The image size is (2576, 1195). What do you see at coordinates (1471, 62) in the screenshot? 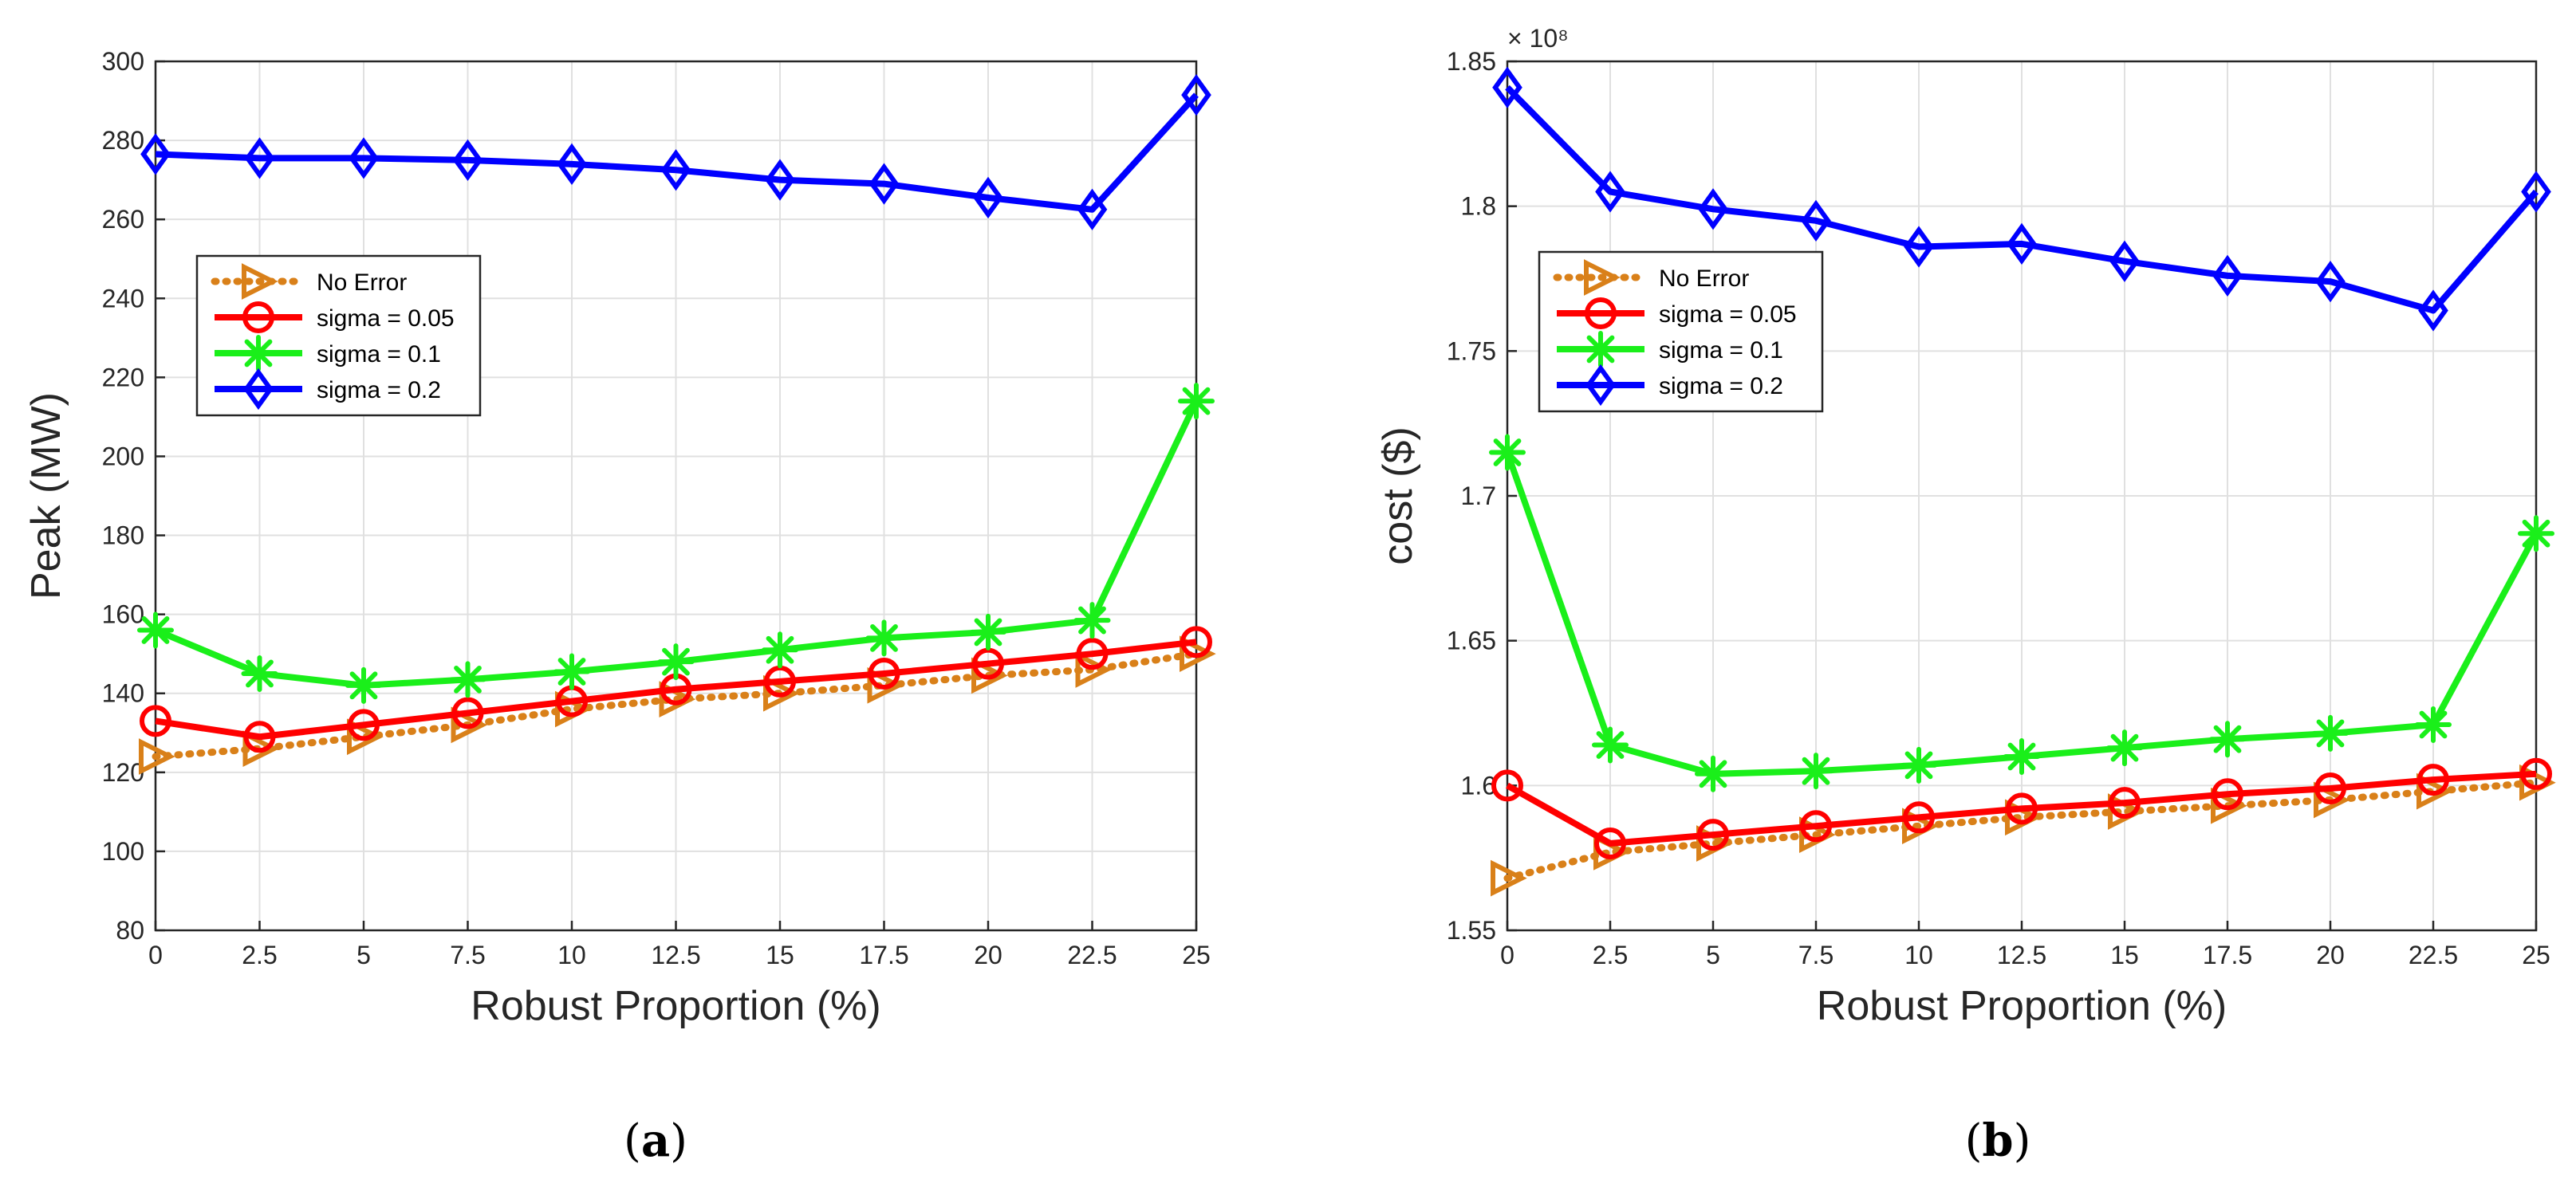
I see `y-tick-label: 1.85` at bounding box center [1471, 62].